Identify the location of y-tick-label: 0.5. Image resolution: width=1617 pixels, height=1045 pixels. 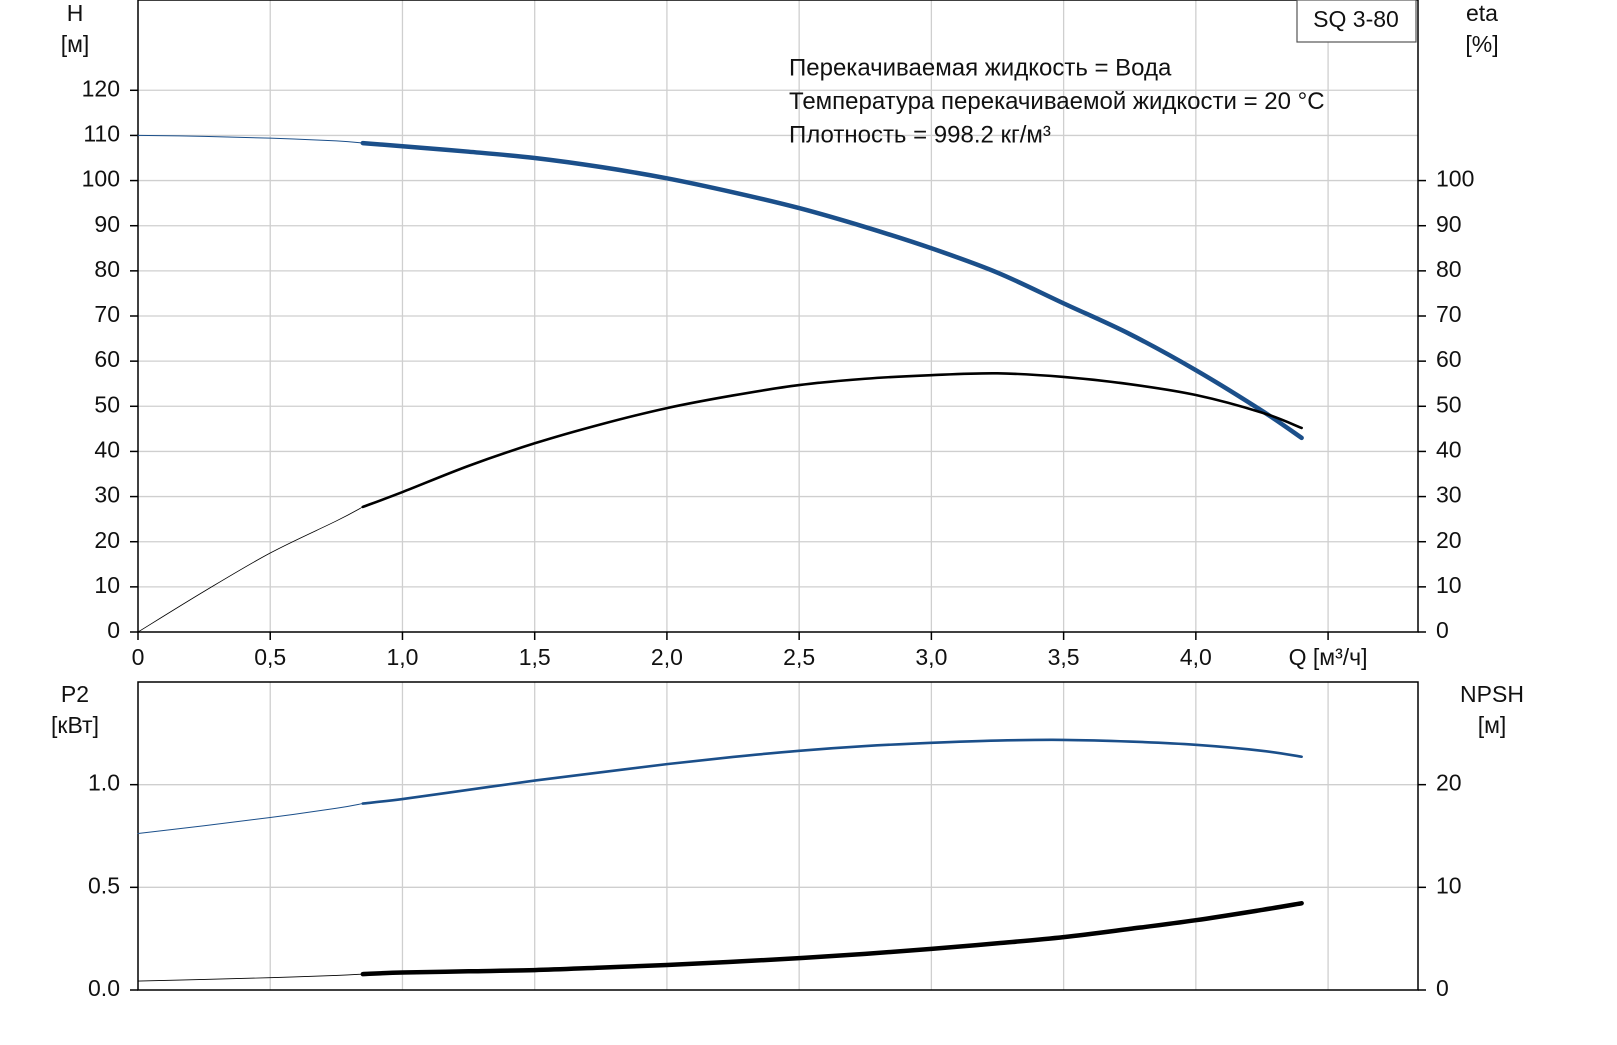
(104, 885).